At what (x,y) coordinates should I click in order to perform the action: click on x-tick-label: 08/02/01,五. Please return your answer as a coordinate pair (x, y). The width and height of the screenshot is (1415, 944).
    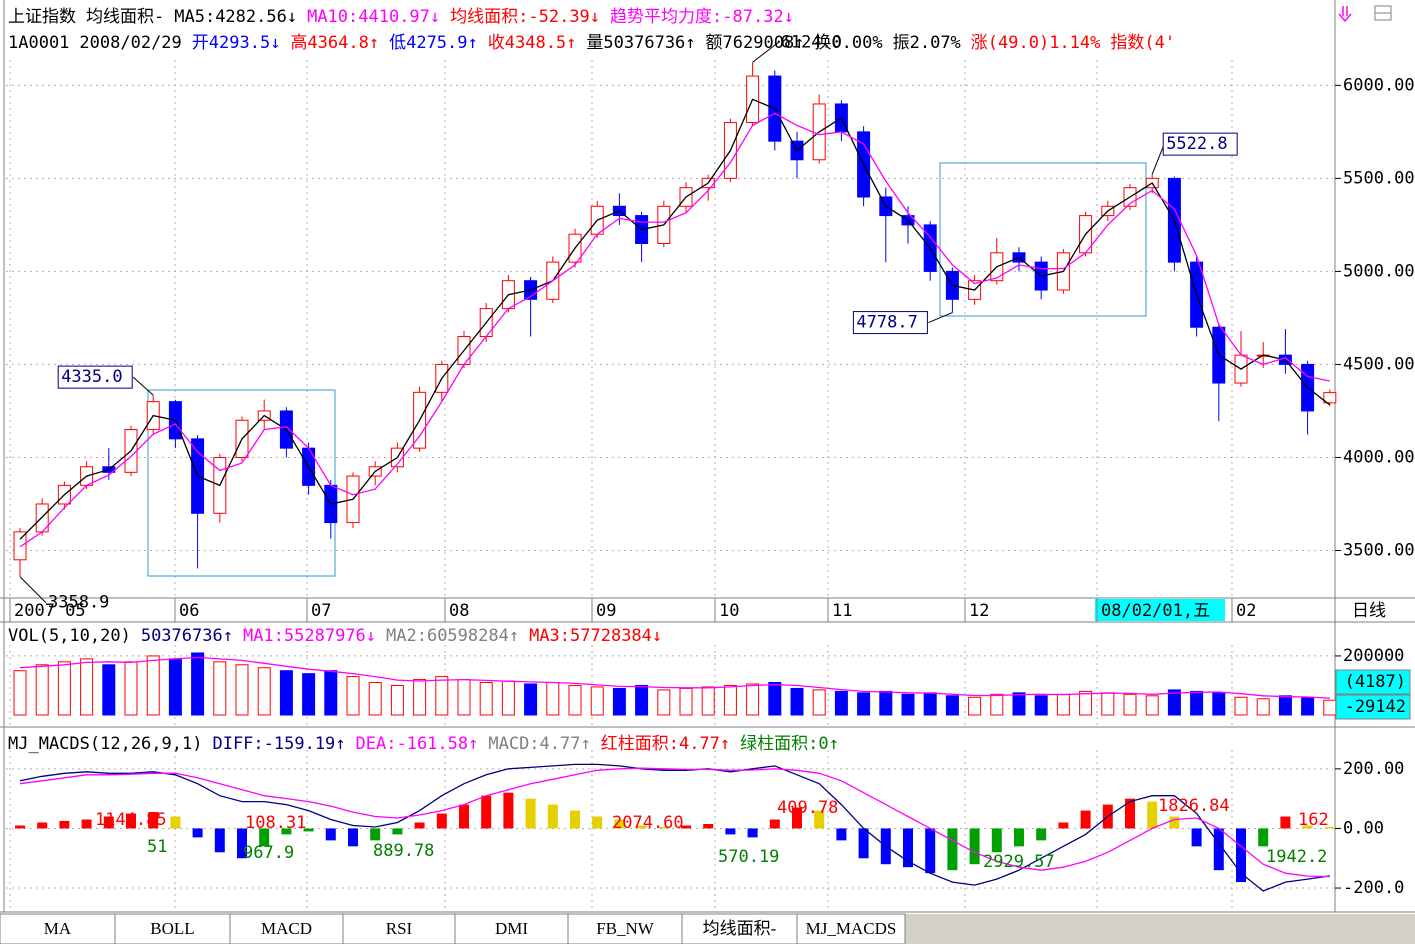
    Looking at the image, I should click on (1155, 611).